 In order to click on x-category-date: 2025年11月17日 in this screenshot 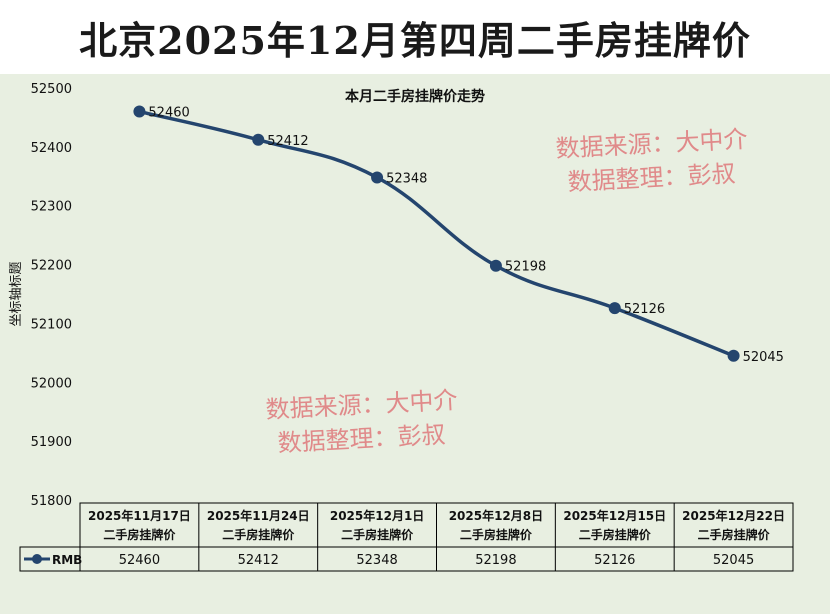, I will do `click(139, 515)`.